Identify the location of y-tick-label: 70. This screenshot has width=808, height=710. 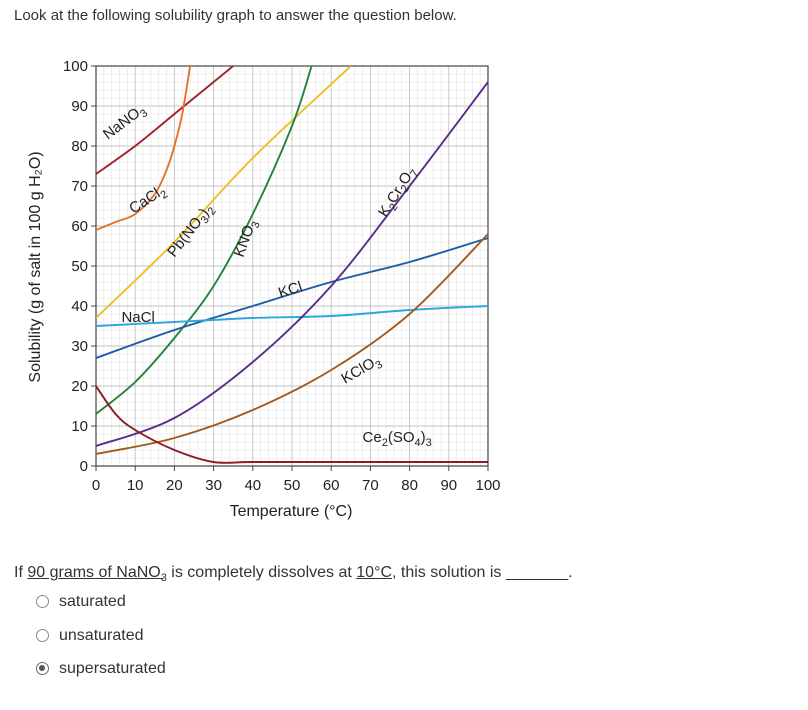
(79, 186).